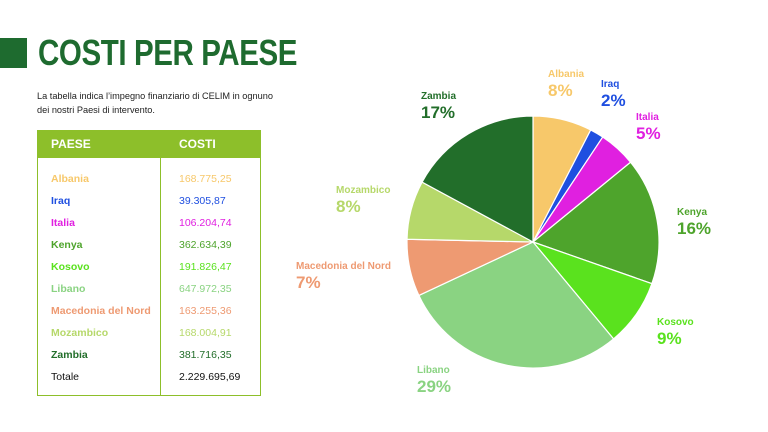  I want to click on table-row: Italia 106.204,74, so click(149, 226).